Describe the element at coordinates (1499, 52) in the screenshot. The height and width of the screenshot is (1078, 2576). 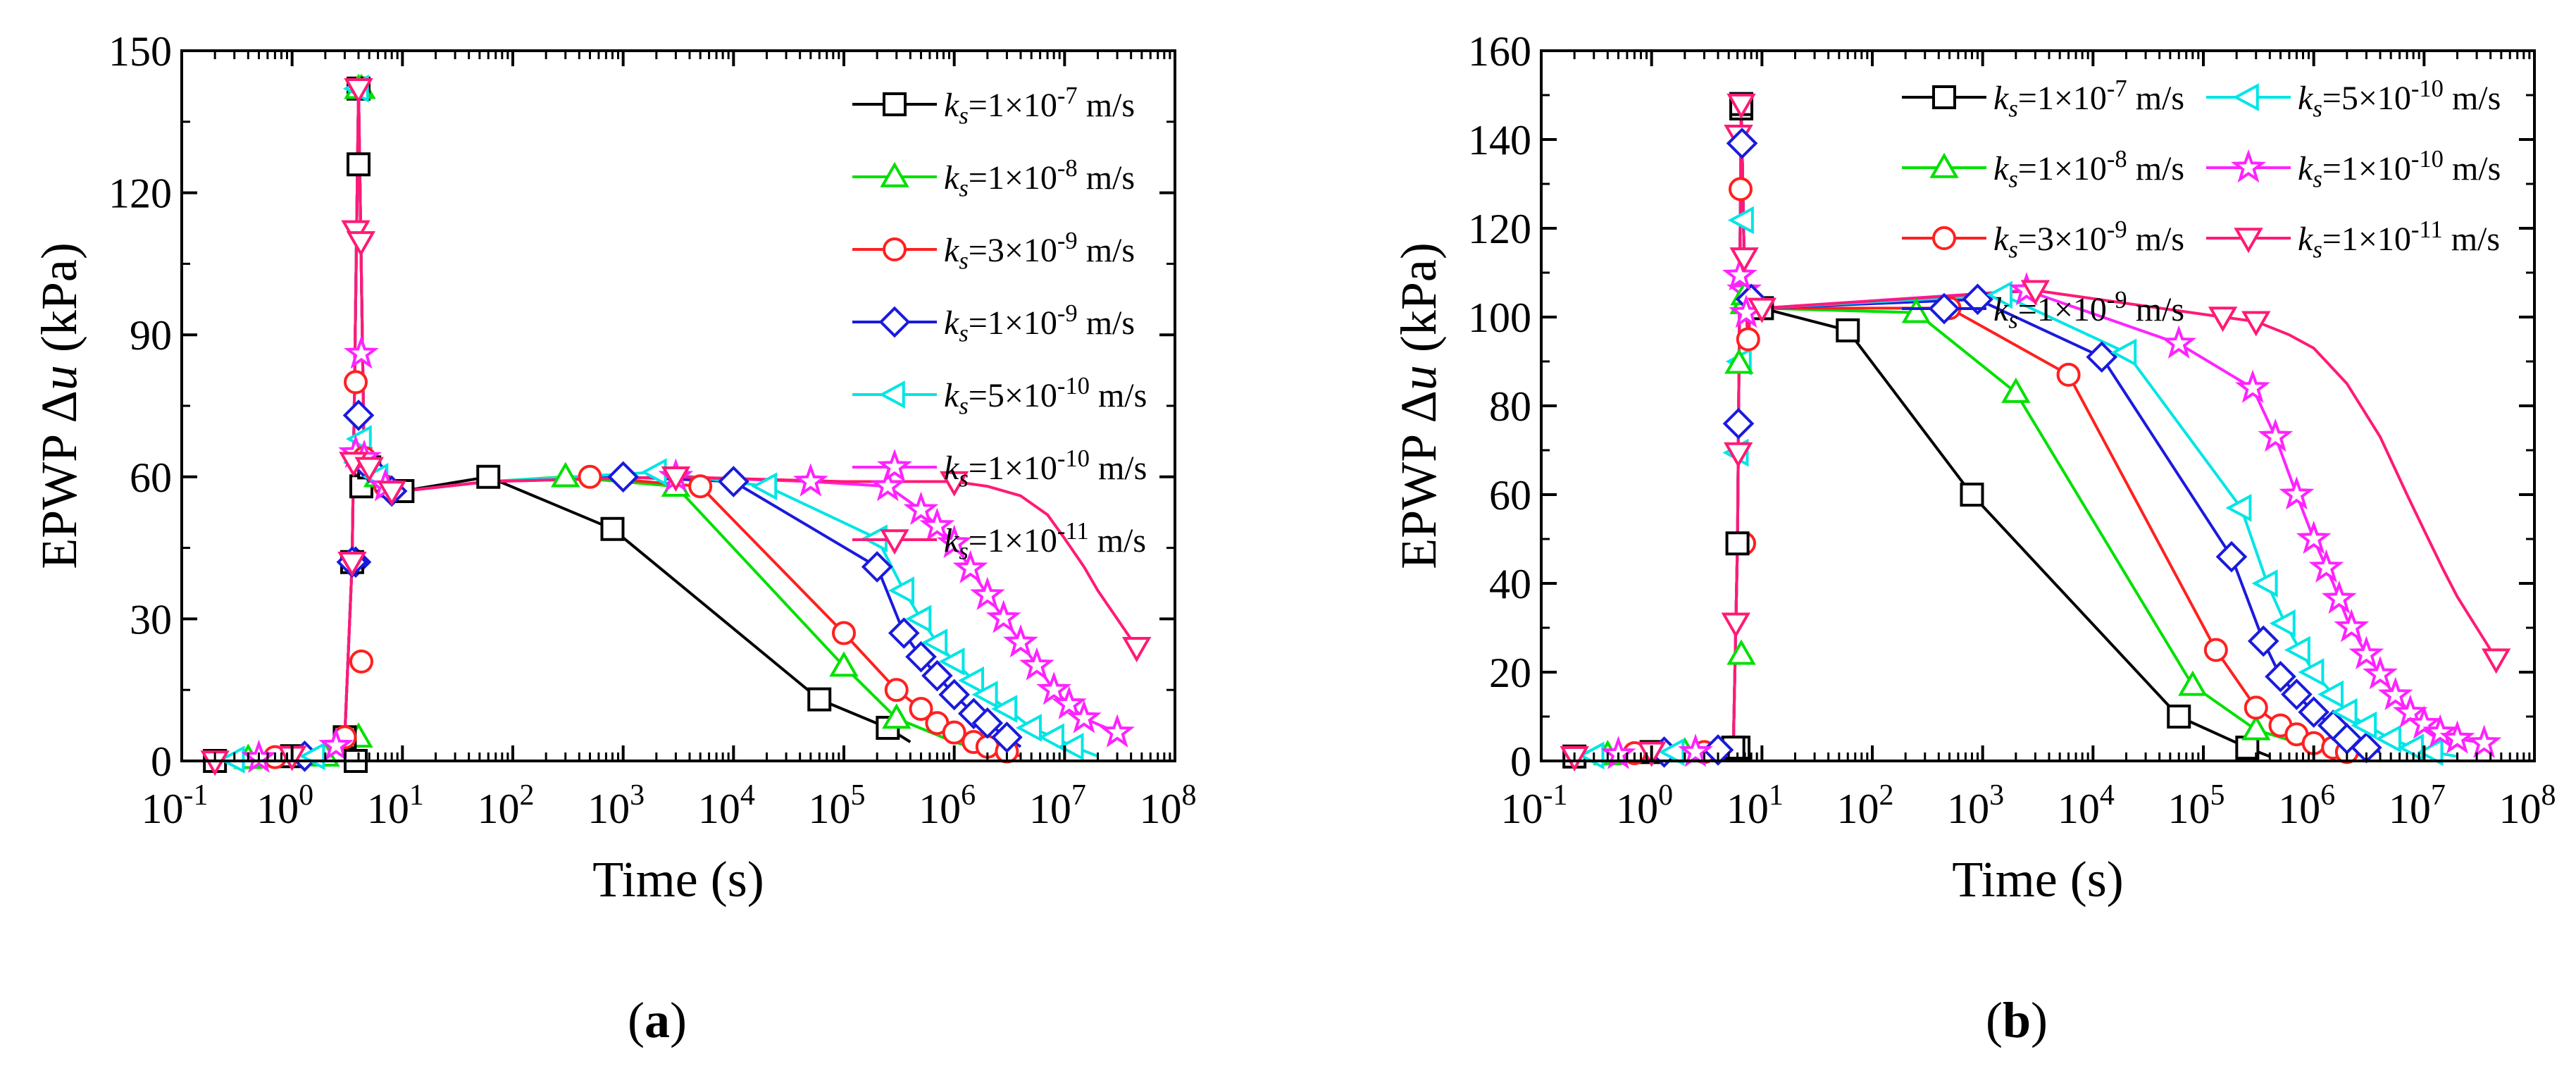
I see `y-tick-label: 160` at that location.